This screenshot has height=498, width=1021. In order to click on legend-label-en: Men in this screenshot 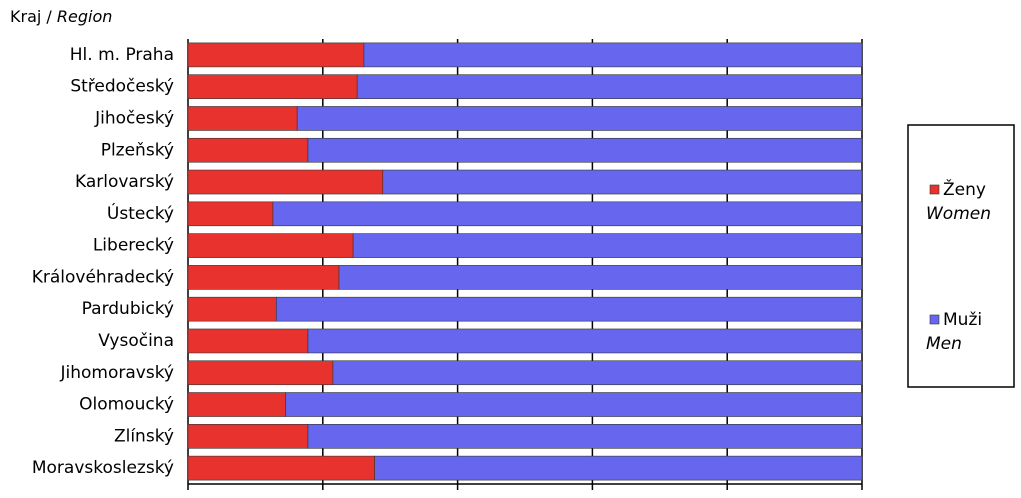, I will do `click(944, 344)`.